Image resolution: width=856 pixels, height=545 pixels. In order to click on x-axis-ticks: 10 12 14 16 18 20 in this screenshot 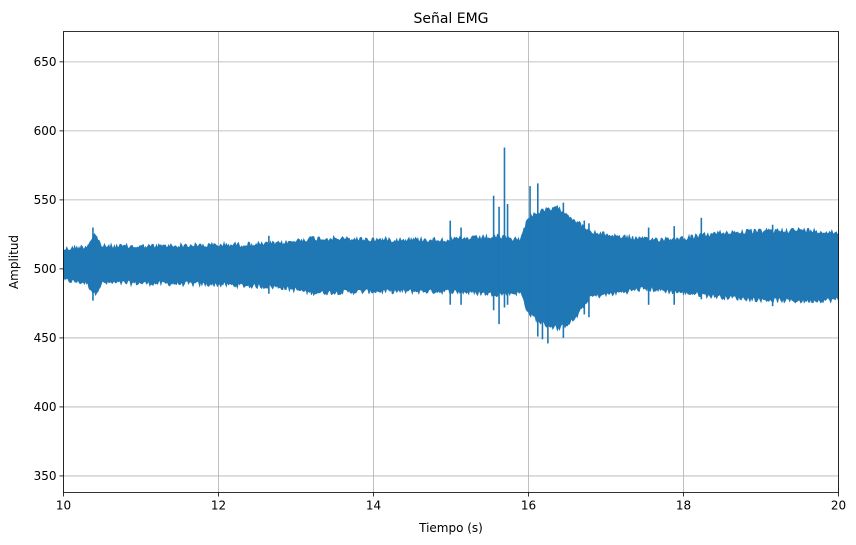, I will do `click(451, 502)`.